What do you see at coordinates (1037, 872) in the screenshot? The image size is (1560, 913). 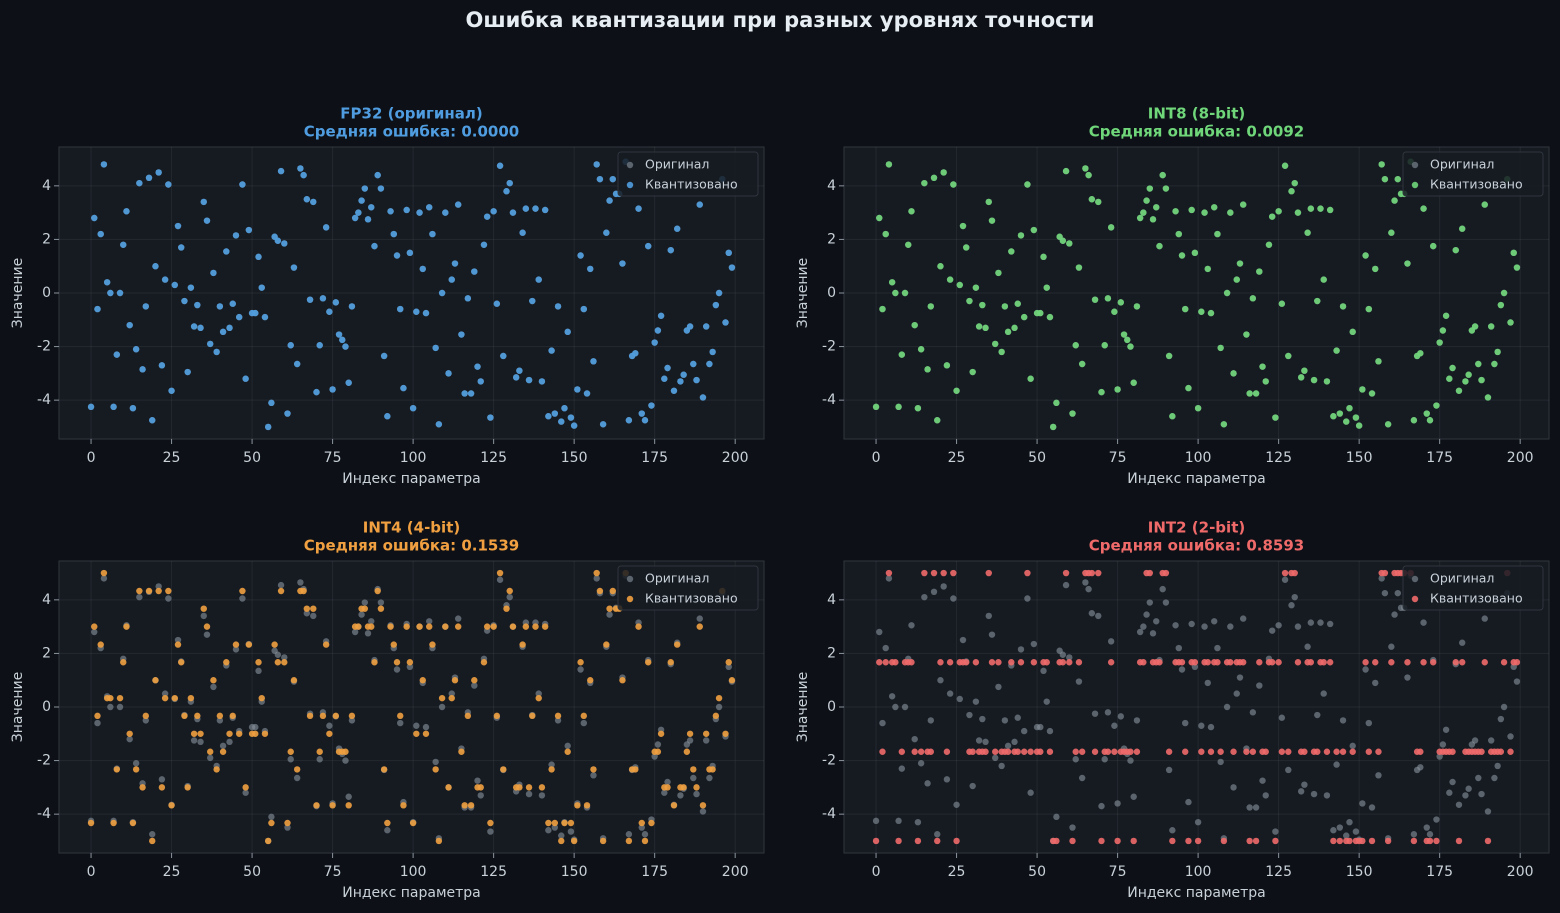 I see `x-tick-label: 50` at bounding box center [1037, 872].